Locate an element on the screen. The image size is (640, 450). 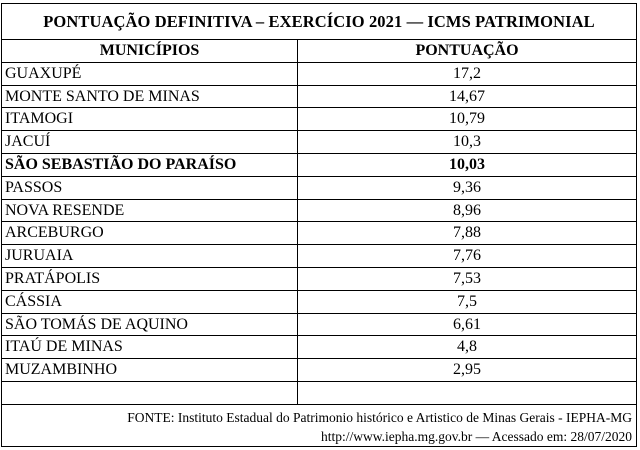
table-row: ARCEBURGO 7,88 is located at coordinates (319, 234).